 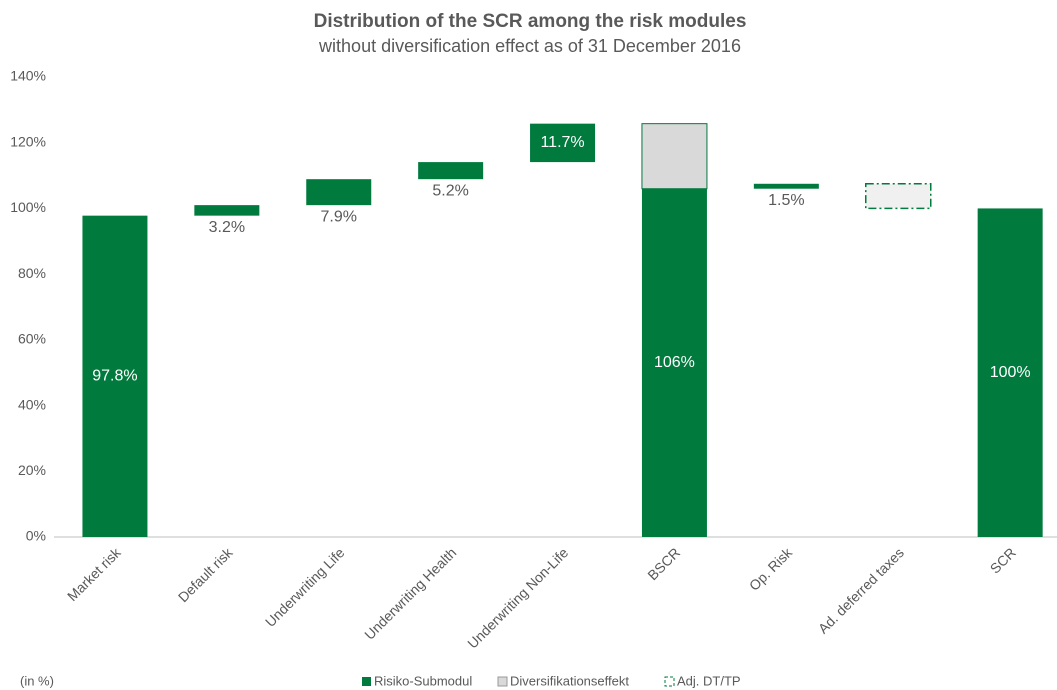 I want to click on x-tick-label: Underwriting Health, so click(x=410, y=593).